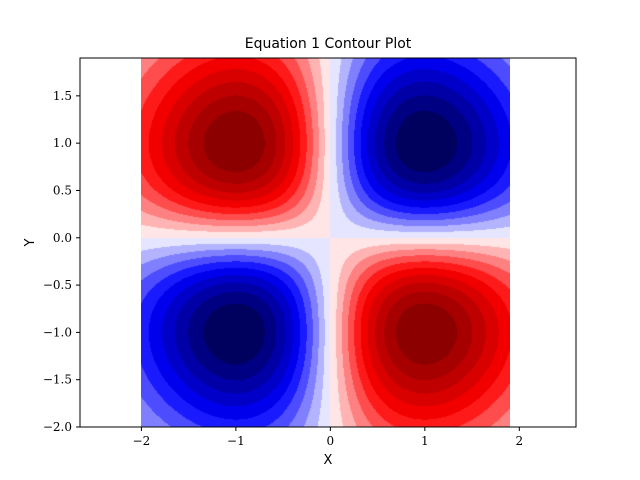 Image resolution: width=640 pixels, height=480 pixels. I want to click on x-tick-label: 2, so click(519, 441).